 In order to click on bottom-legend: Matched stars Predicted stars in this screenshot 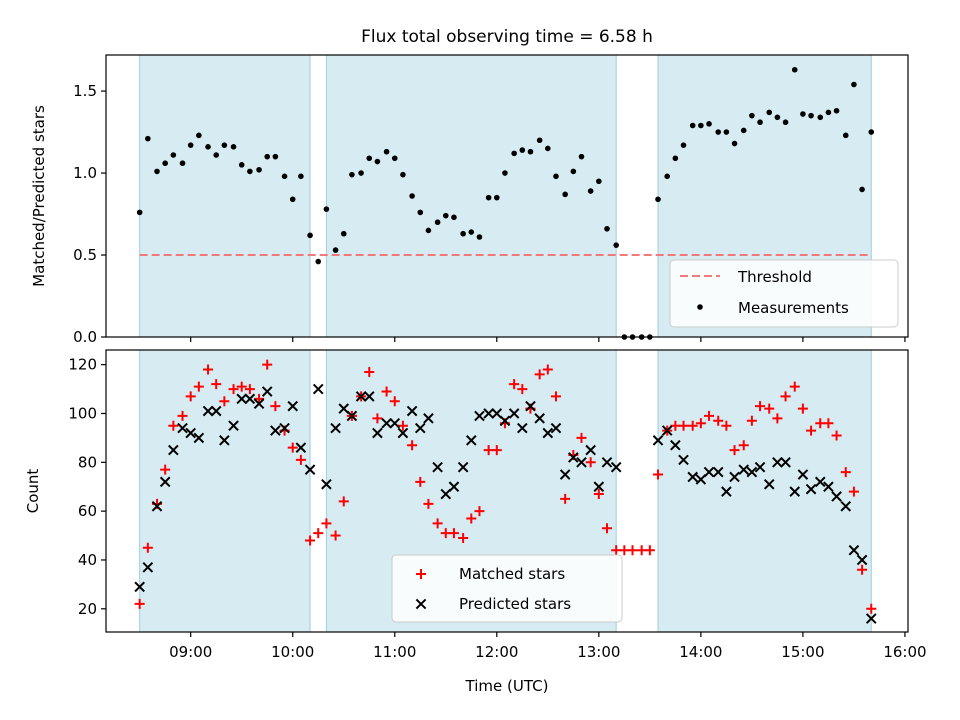, I will do `click(507, 588)`.